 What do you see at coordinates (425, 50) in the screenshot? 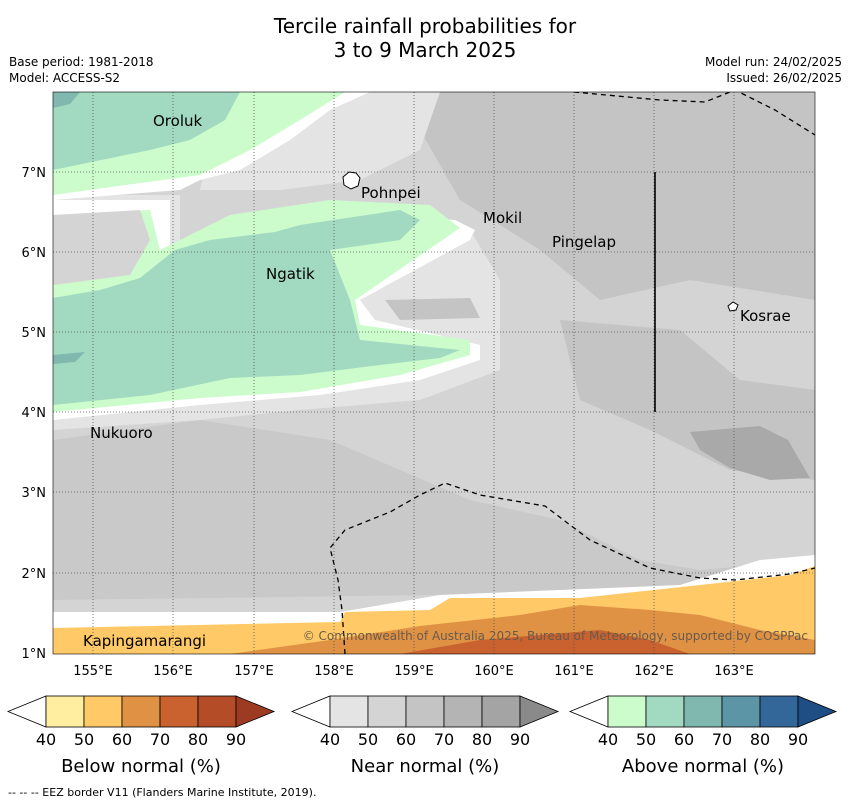
I see `map-title-line2: 3 to 9 March 2025` at bounding box center [425, 50].